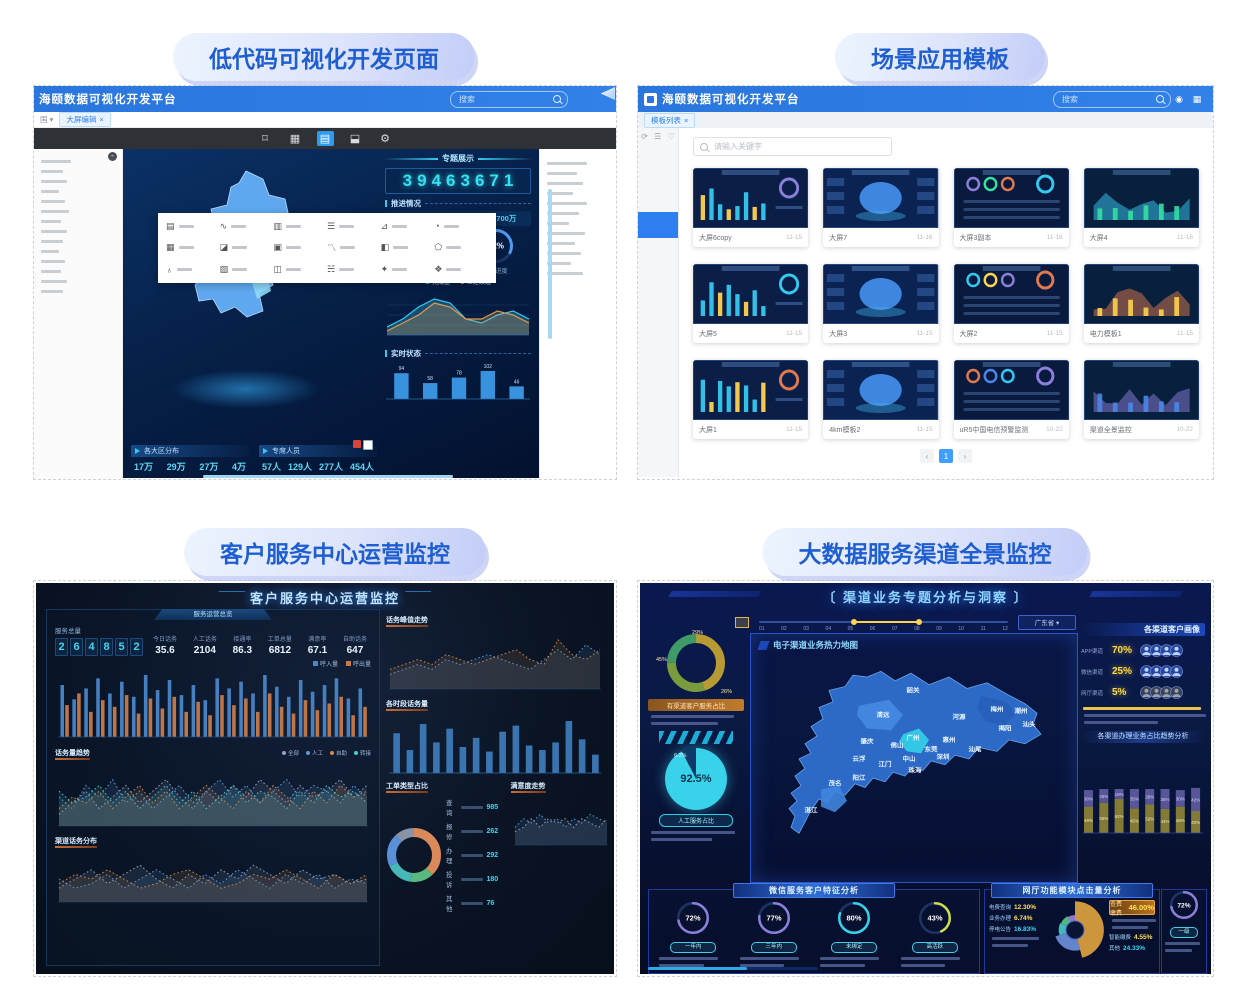 The width and height of the screenshot is (1247, 996). I want to click on slider-knob-left, so click(854, 622).